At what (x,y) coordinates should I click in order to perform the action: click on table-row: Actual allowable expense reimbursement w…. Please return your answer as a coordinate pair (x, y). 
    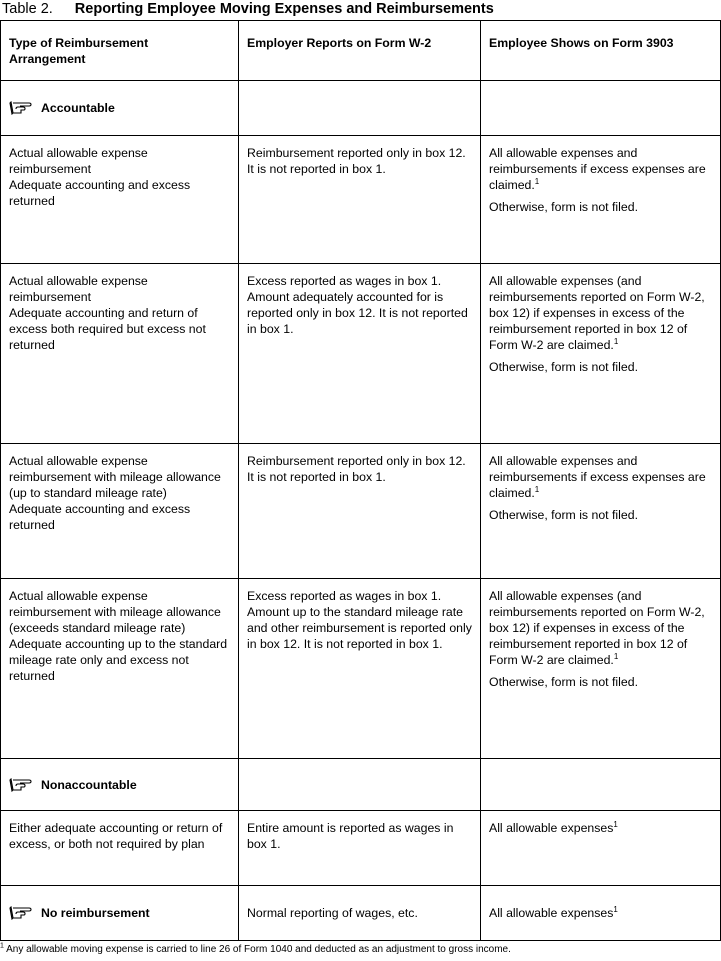
    Looking at the image, I should click on (360, 511).